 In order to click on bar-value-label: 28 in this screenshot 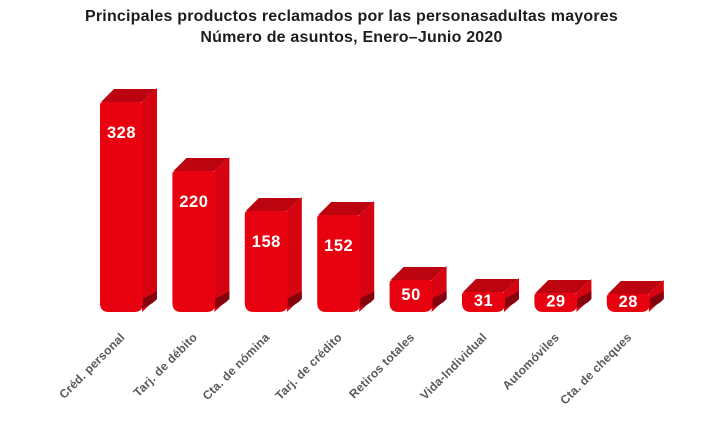, I will do `click(628, 302)`.